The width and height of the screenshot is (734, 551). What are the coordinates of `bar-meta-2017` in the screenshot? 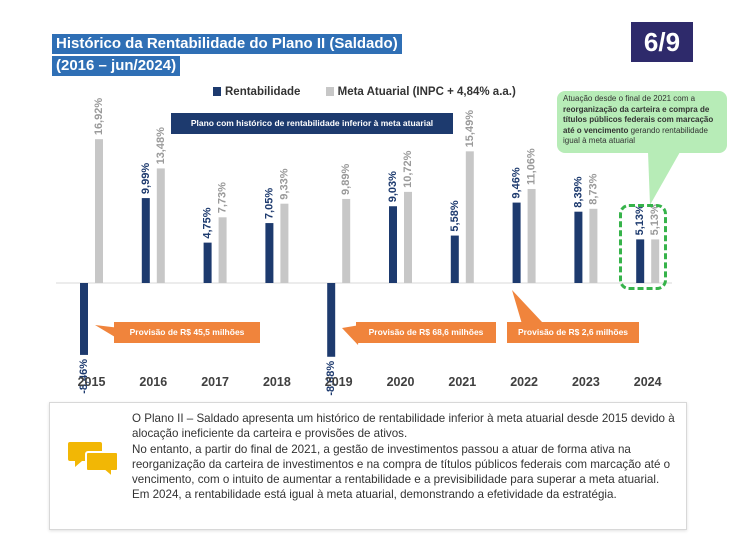 It's located at (222, 250).